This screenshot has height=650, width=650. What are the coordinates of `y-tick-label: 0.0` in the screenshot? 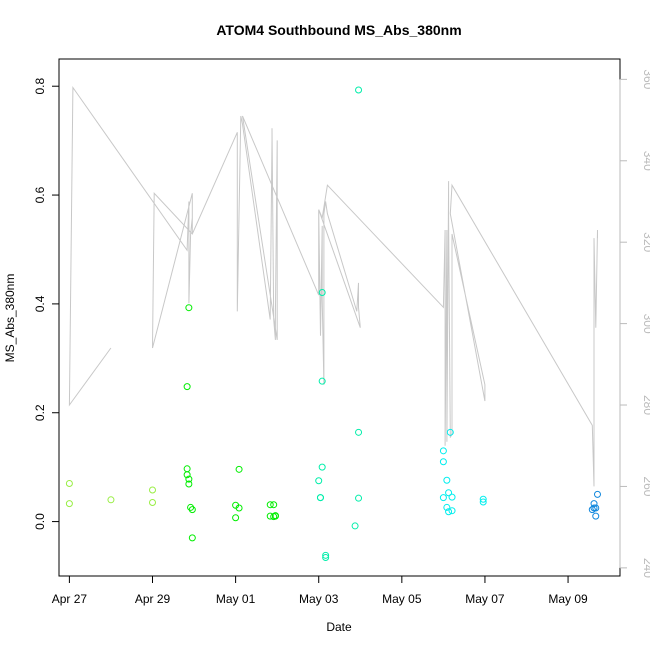 It's located at (40, 521).